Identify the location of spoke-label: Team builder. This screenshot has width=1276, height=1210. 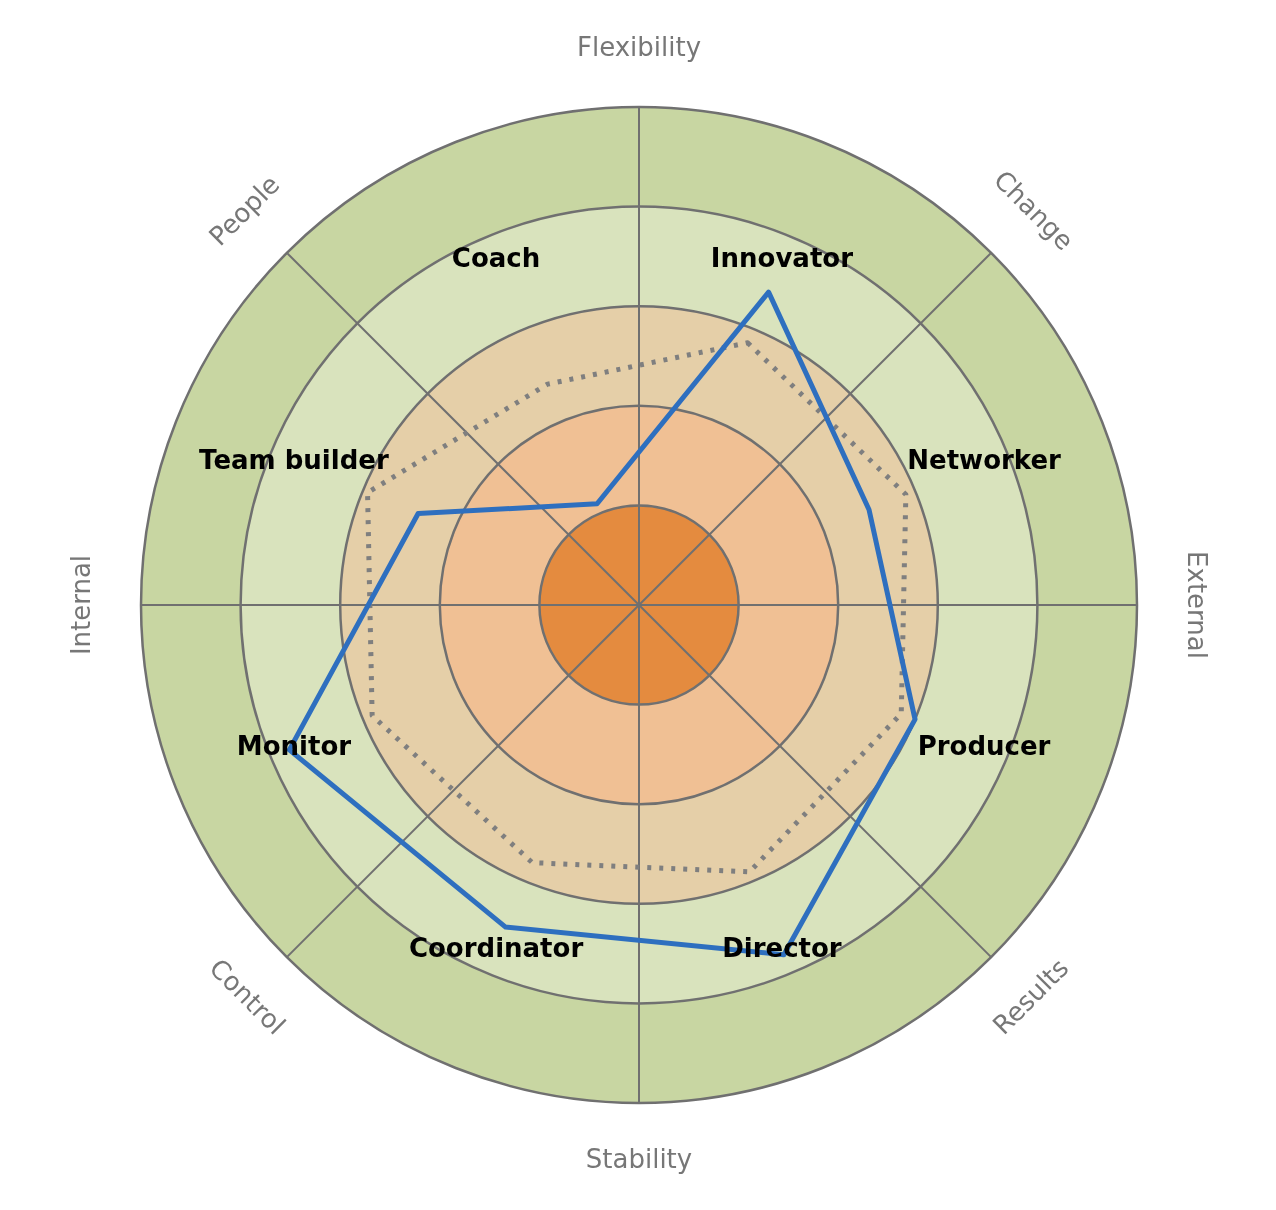
(294, 459).